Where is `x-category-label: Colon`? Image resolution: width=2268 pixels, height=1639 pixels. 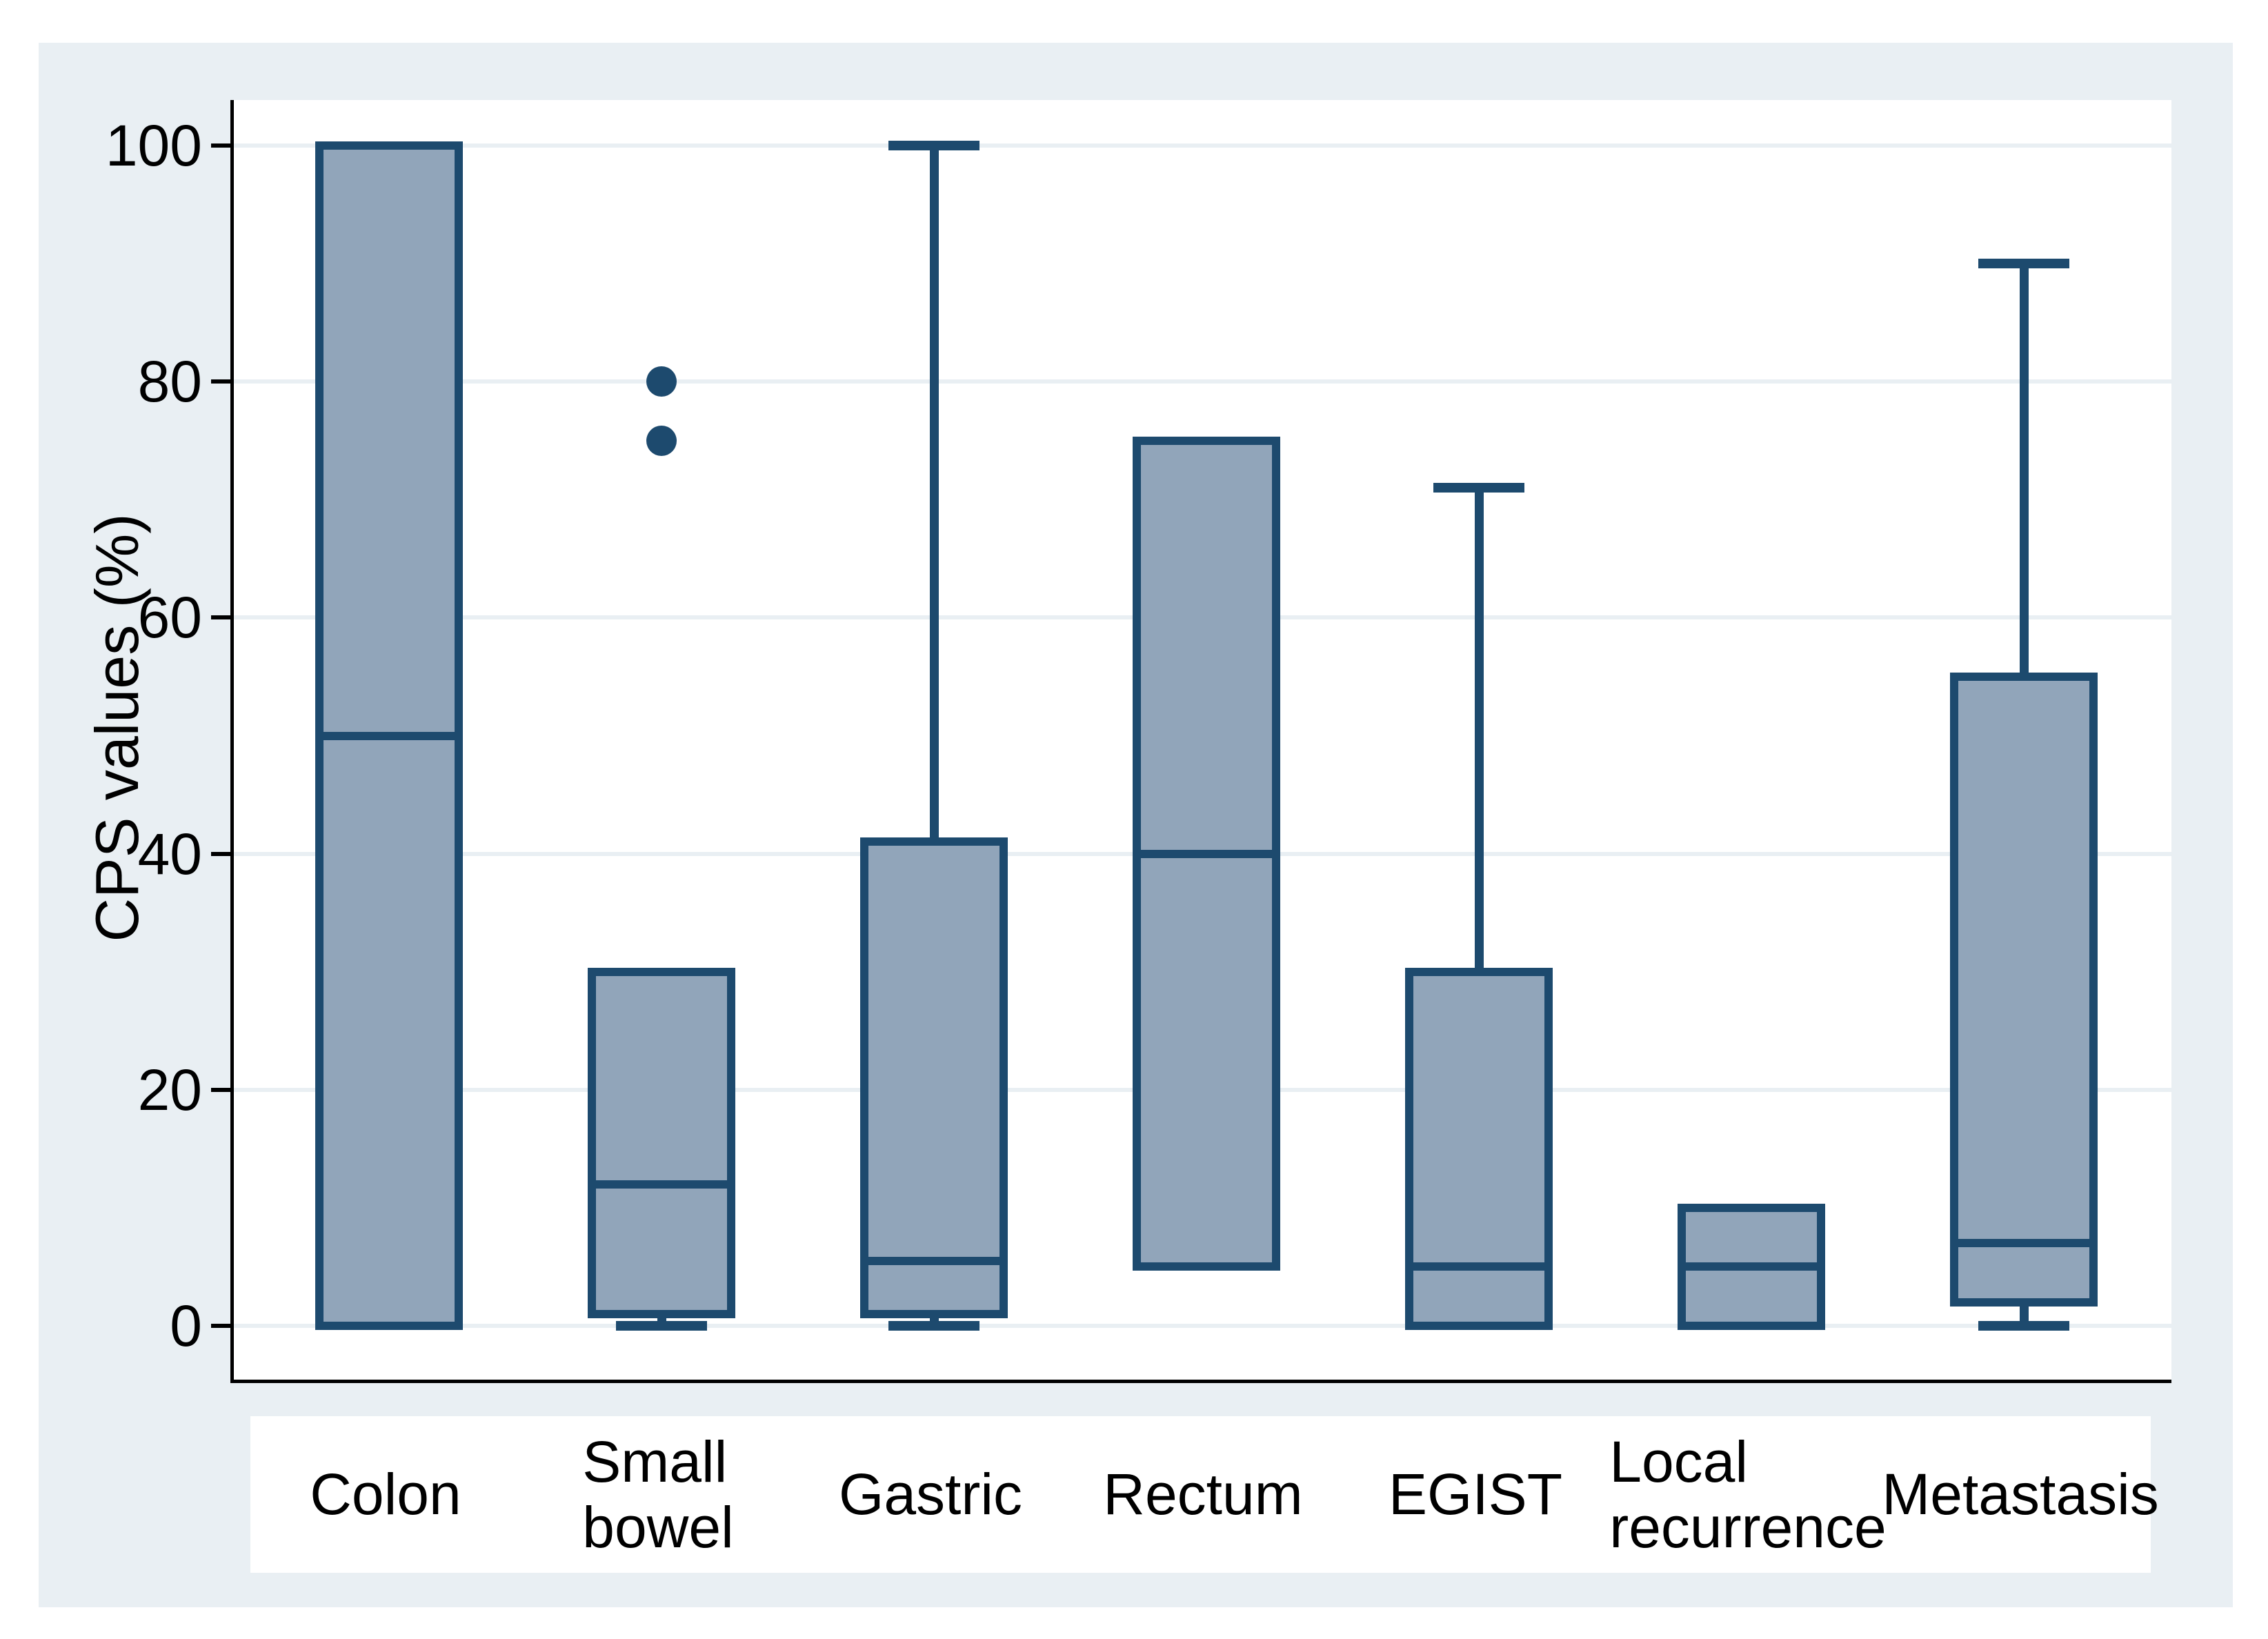 x-category-label: Colon is located at coordinates (385, 1494).